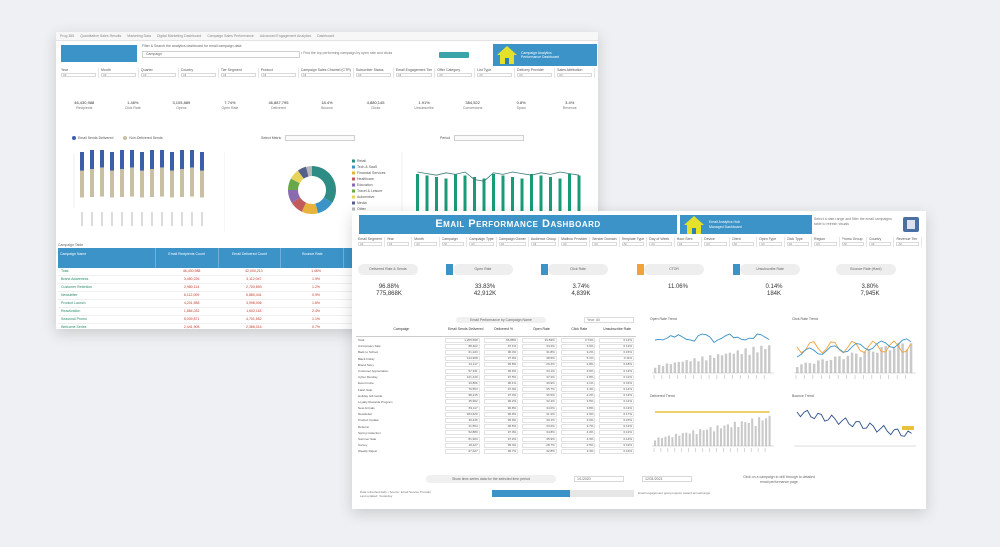 The width and height of the screenshot is (1000, 547). What do you see at coordinates (388, 269) in the screenshot?
I see `kpi-pill-0: Delivered Rate & Sends` at bounding box center [388, 269].